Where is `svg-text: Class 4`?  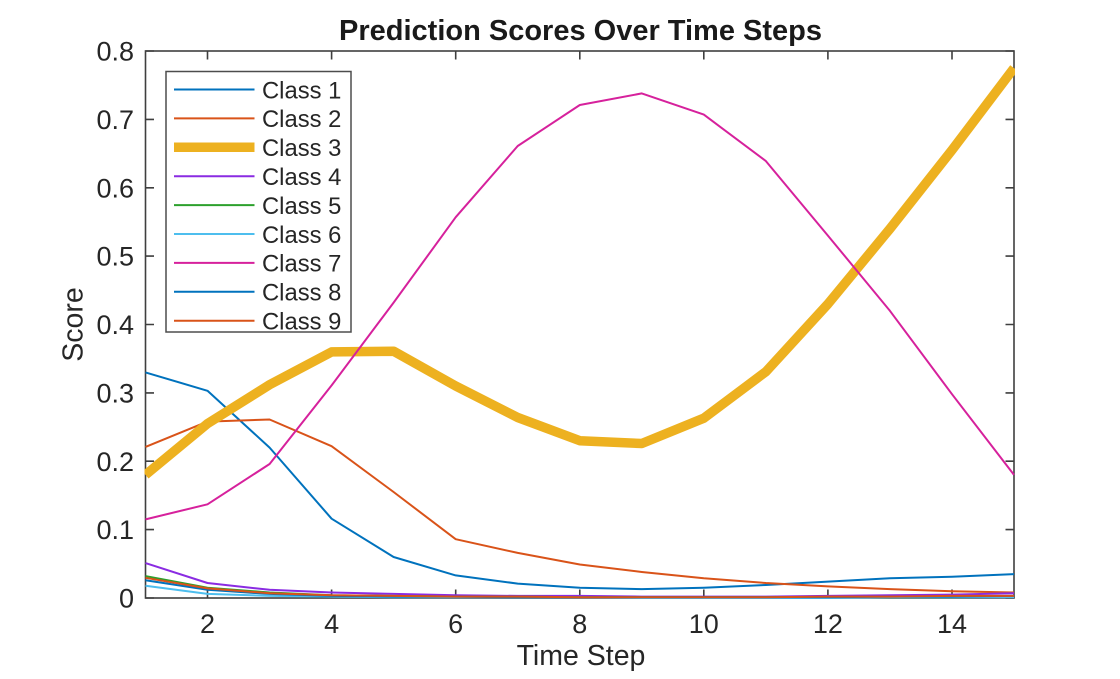 svg-text: Class 4 is located at coordinates (301, 177).